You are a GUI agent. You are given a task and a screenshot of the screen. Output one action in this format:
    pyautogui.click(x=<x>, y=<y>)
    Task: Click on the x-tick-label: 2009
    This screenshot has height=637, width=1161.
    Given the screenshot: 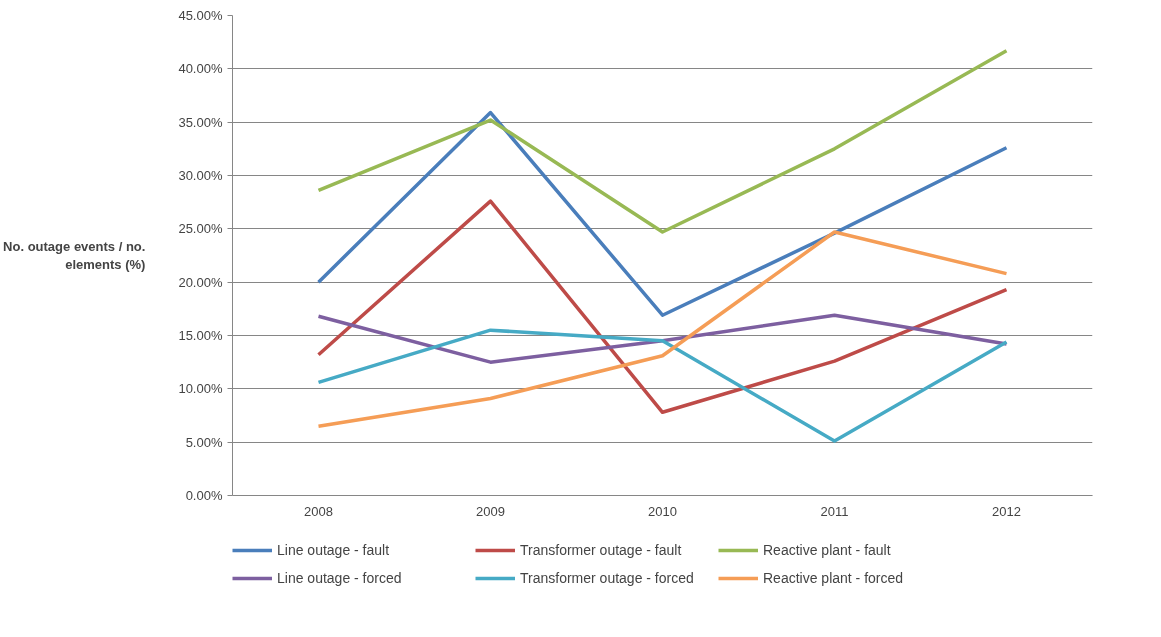 What is the action you would take?
    pyautogui.click(x=490, y=511)
    